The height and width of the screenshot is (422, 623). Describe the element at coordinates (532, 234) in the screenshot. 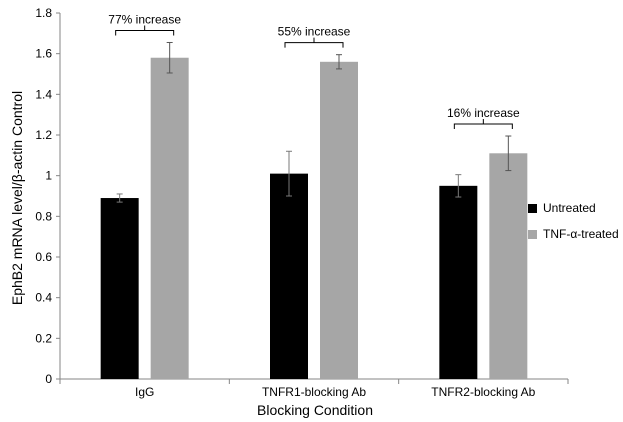

I see `legend-swatch-tnf-treated` at that location.